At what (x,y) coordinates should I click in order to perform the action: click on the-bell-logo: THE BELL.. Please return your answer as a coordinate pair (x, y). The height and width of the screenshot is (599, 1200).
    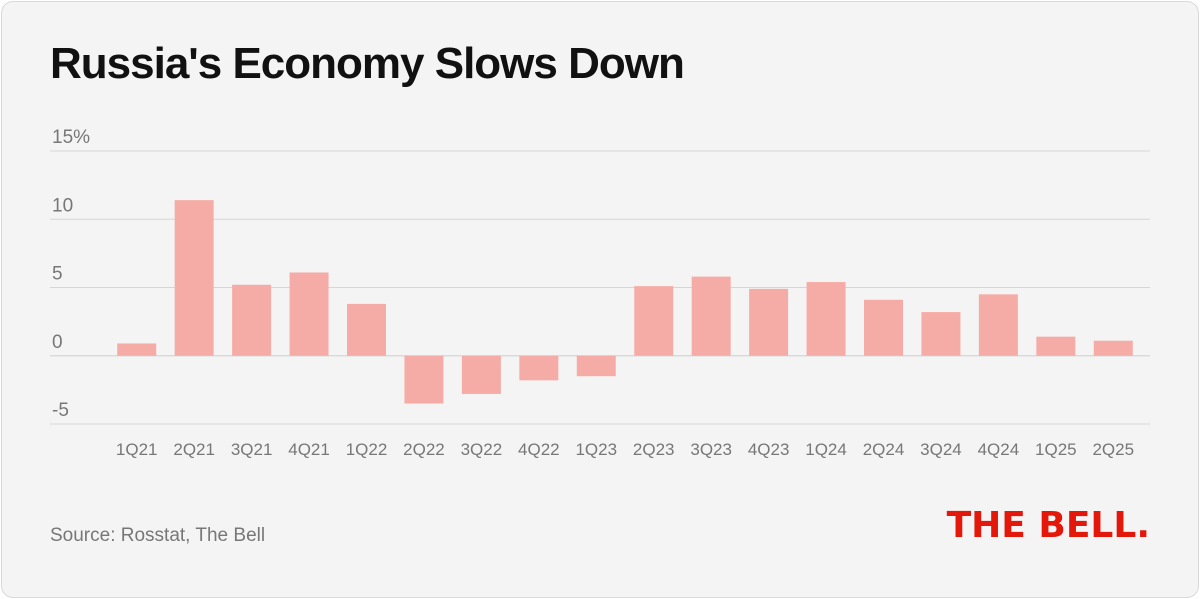
    Looking at the image, I should click on (1048, 525).